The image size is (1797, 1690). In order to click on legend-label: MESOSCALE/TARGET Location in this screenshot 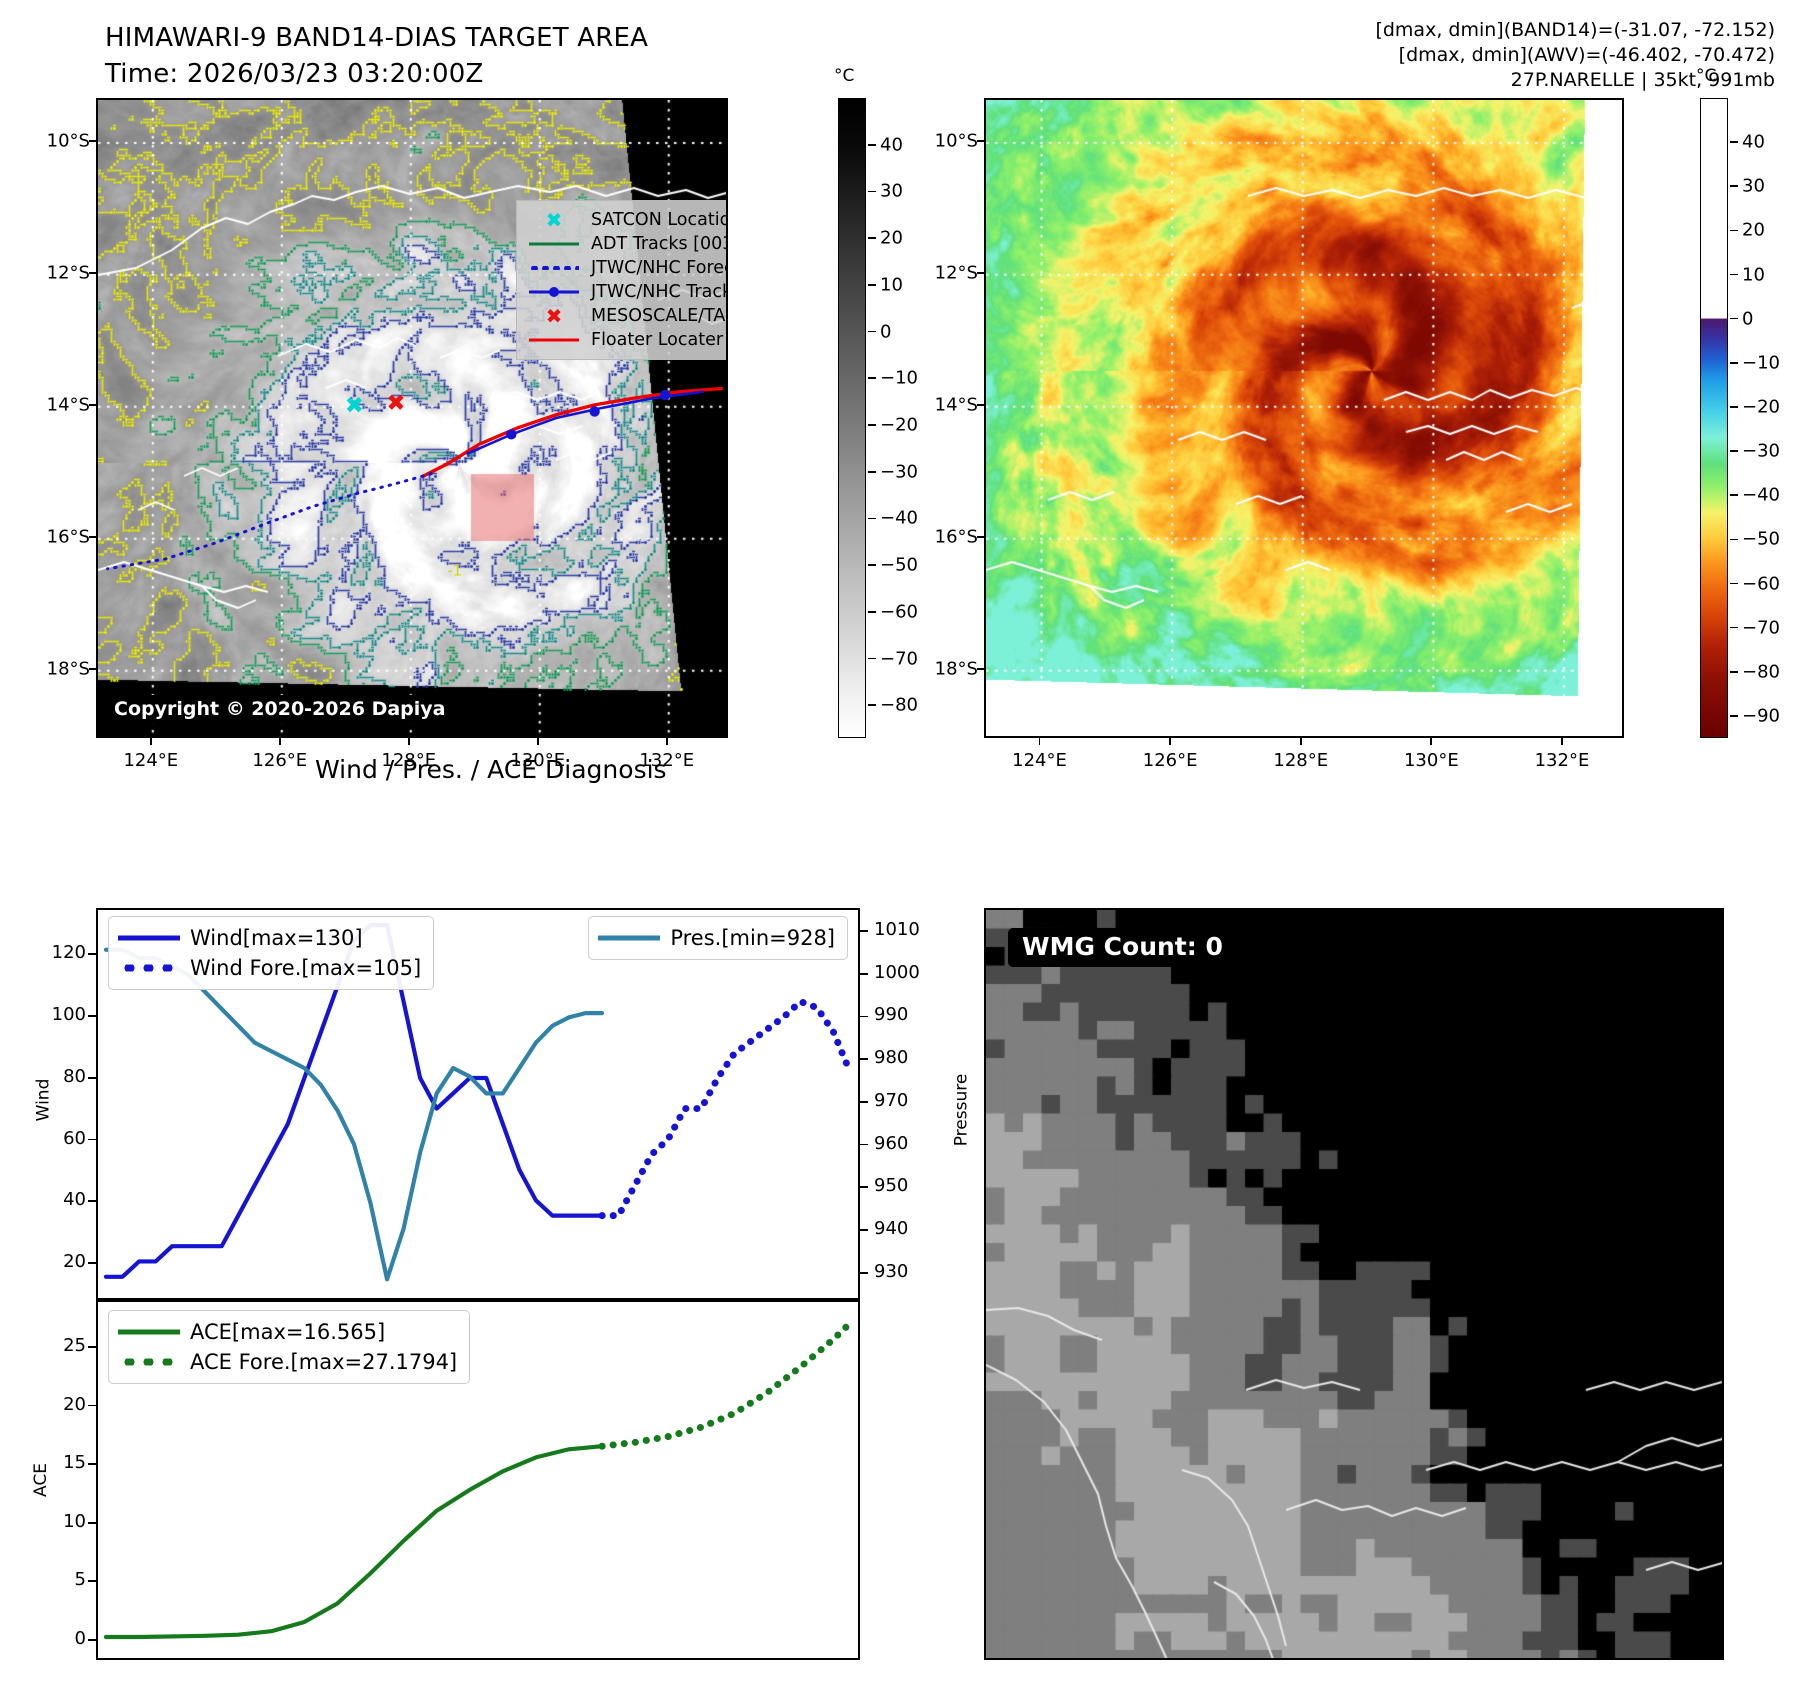, I will do `click(658, 316)`.